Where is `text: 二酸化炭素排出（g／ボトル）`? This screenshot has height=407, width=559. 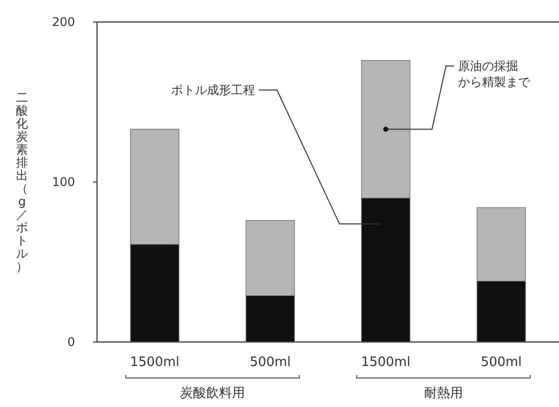 text: 二酸化炭素排出（g／ボトル） is located at coordinates (22, 182).